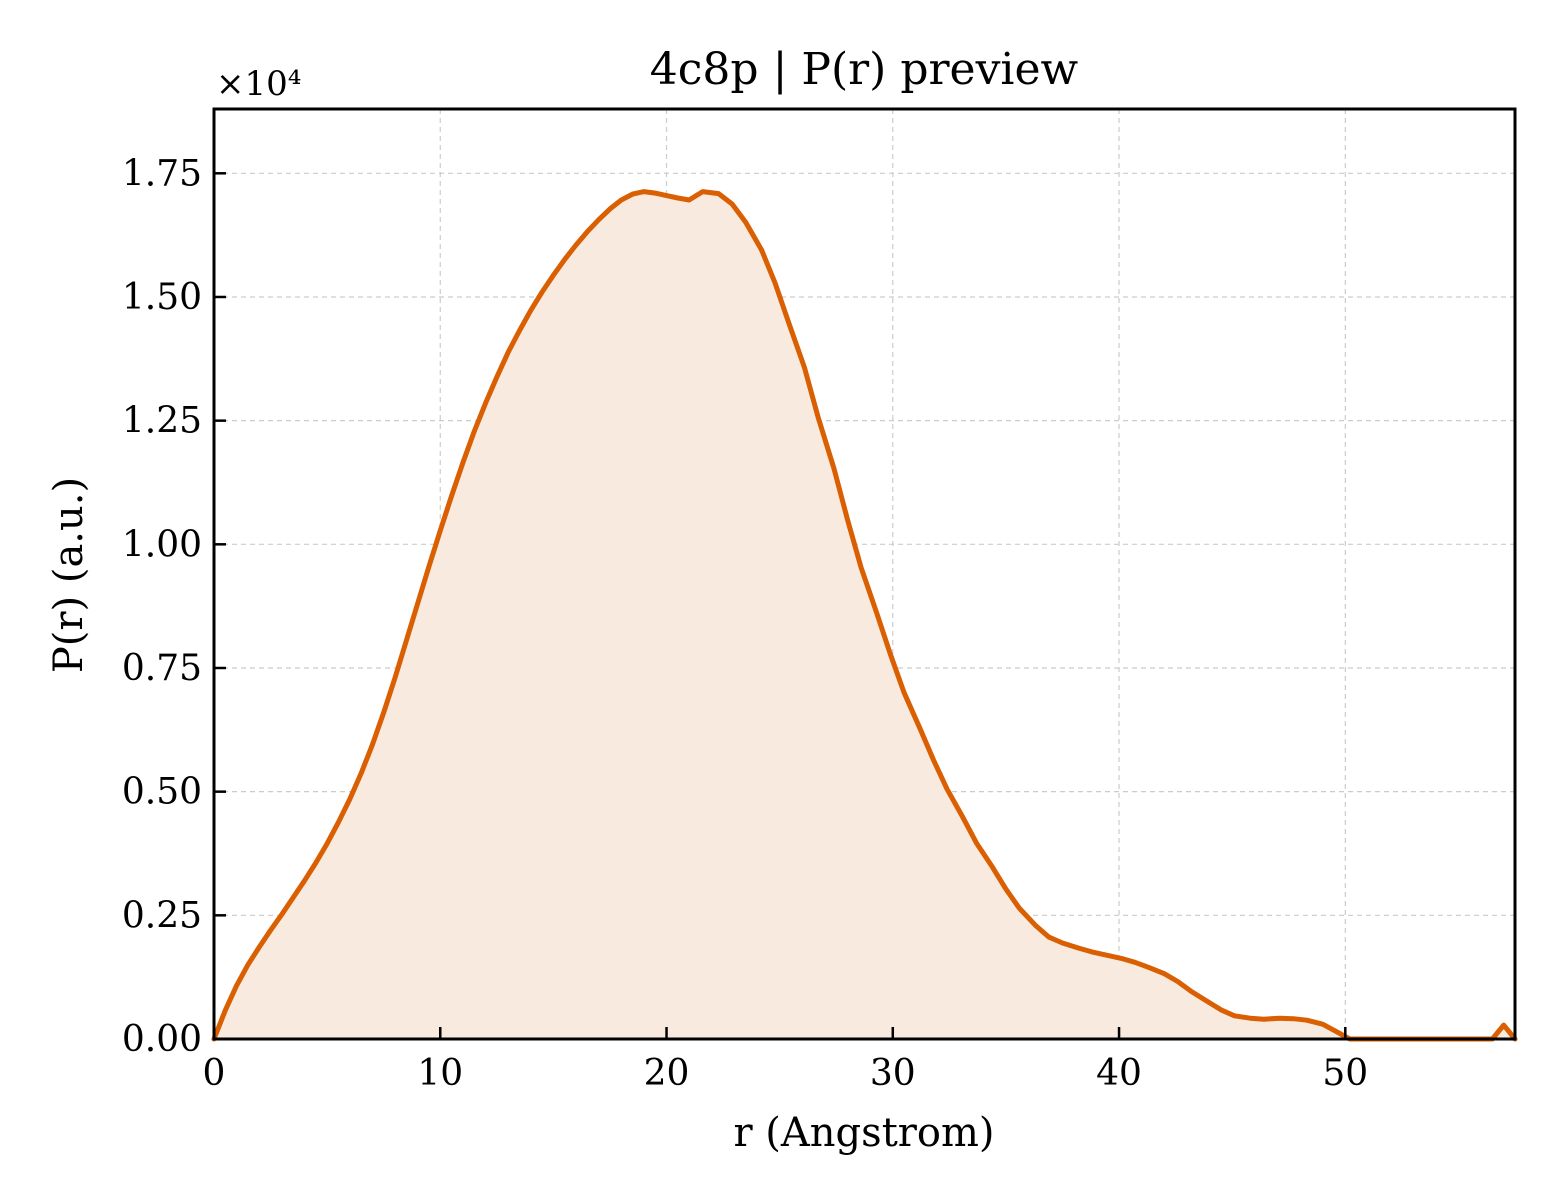  Describe the element at coordinates (214, 1073) in the screenshot. I see `x-tick-label: 0` at that location.